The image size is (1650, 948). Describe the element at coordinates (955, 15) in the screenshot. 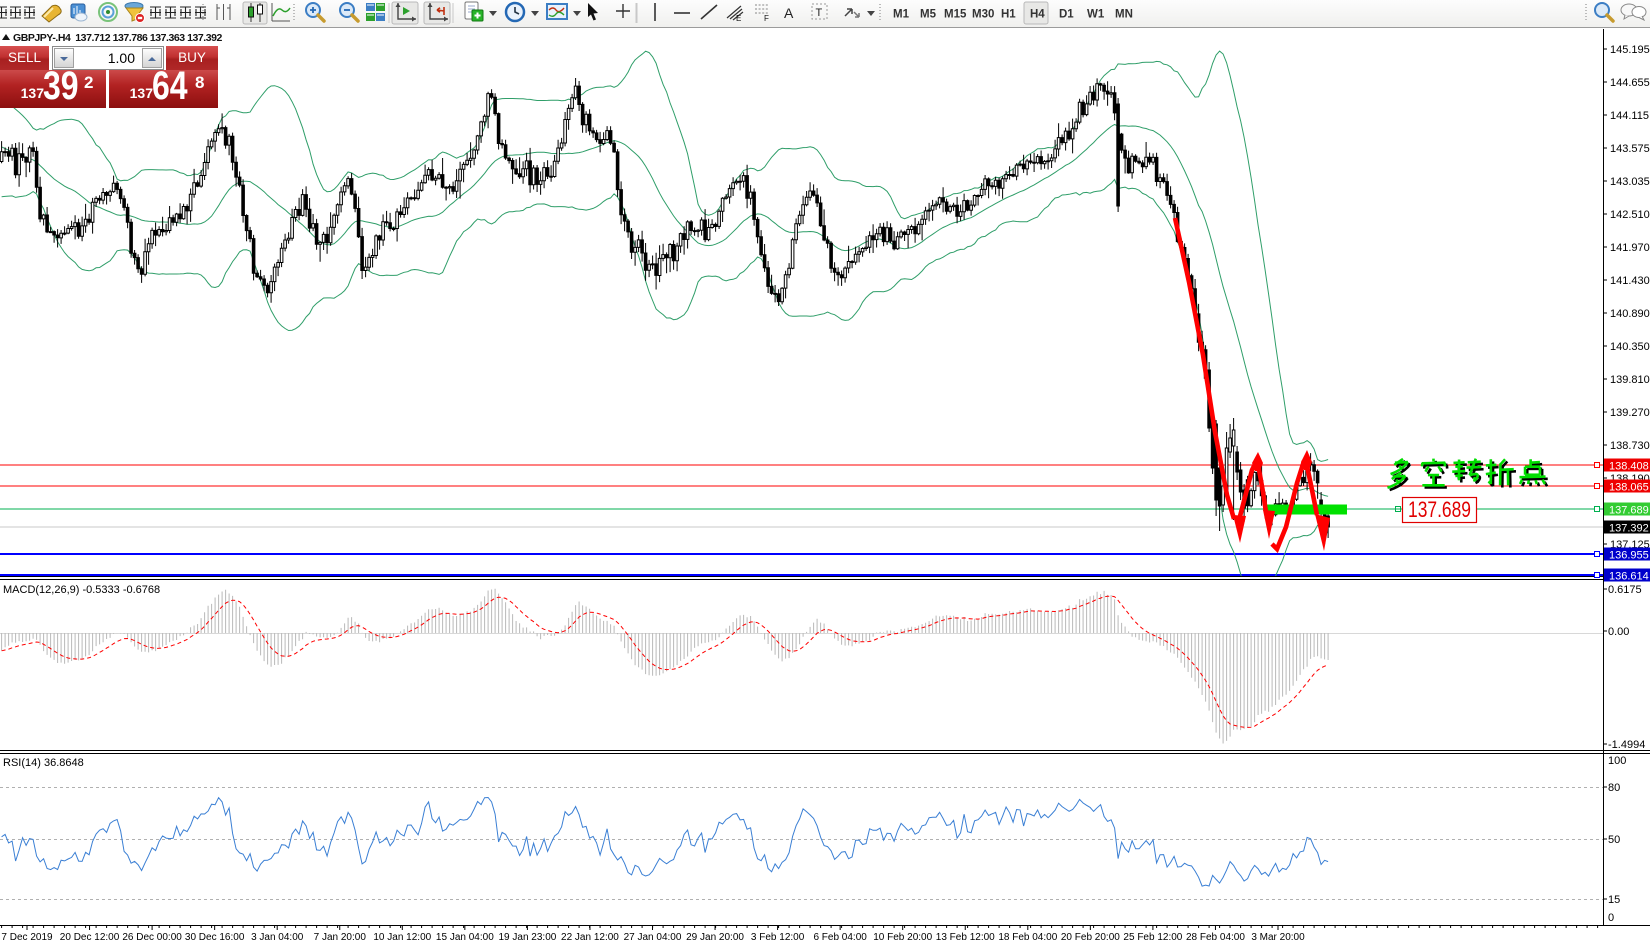

I see `svg-text: M15` at that location.